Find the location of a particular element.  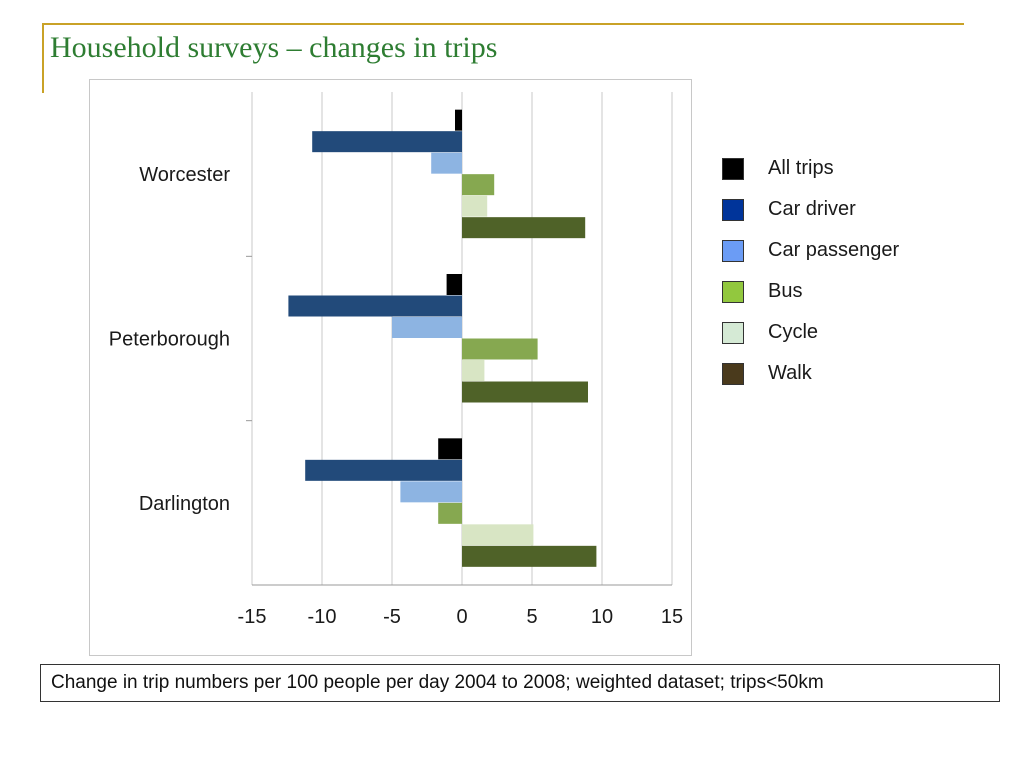

category-label: Worcester is located at coordinates (184, 175).